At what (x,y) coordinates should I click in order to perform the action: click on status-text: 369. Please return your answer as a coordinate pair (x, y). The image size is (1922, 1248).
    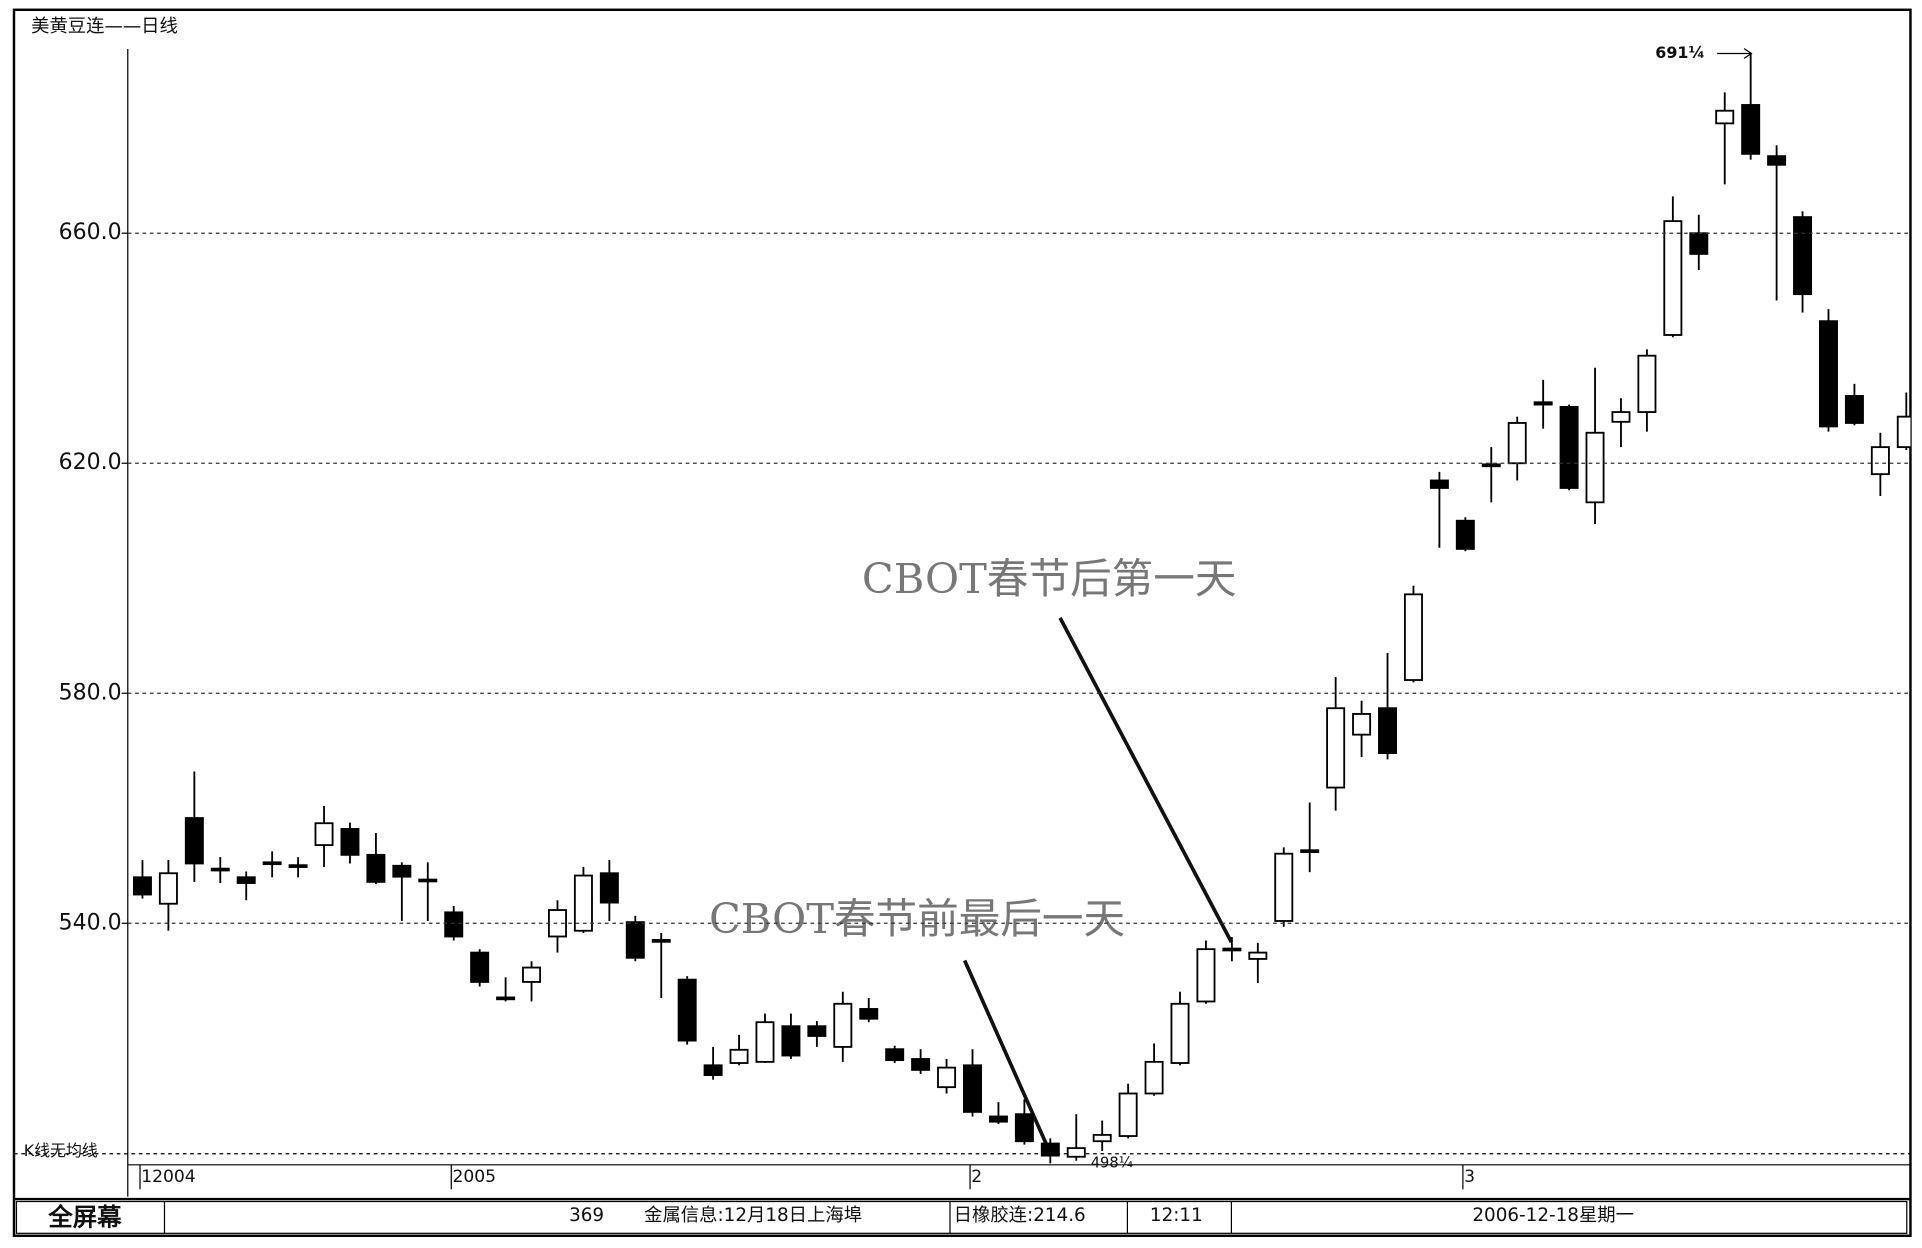
    Looking at the image, I should click on (586, 1215).